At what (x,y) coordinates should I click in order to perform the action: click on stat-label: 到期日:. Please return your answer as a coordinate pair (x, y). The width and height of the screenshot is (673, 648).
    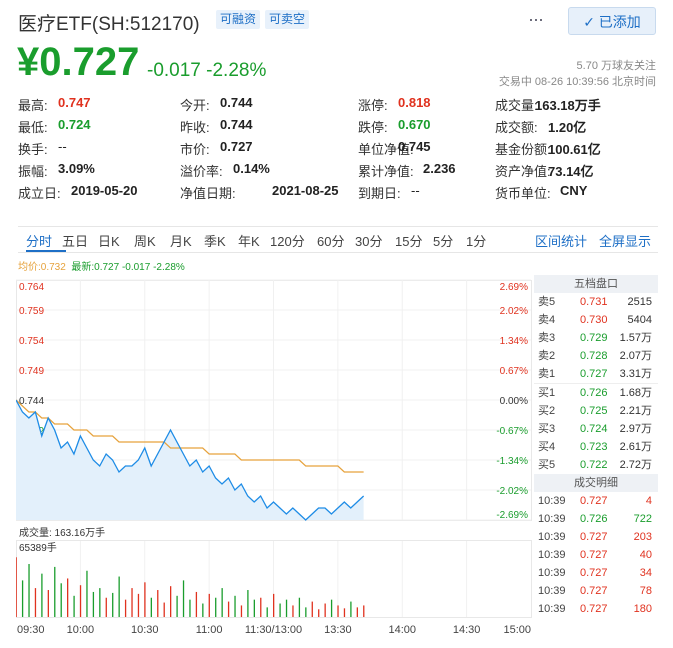
    Looking at the image, I should click on (379, 193).